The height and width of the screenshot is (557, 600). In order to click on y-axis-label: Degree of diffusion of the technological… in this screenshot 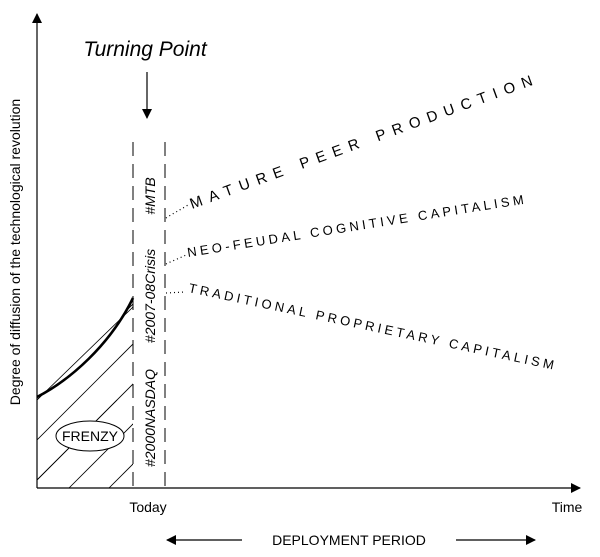, I will do `click(15, 252)`.